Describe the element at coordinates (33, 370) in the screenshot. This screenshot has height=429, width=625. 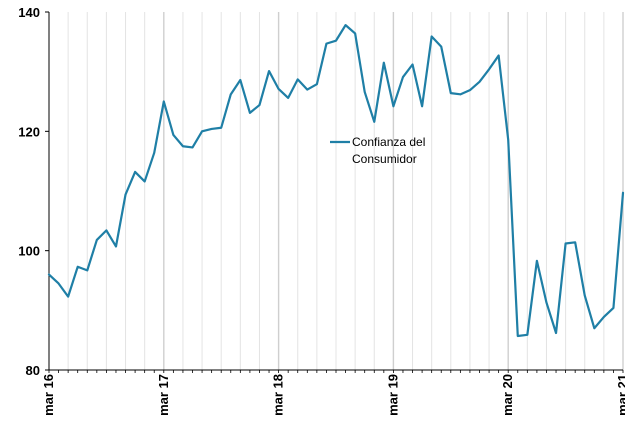
I see `y-tick-label: 80` at that location.